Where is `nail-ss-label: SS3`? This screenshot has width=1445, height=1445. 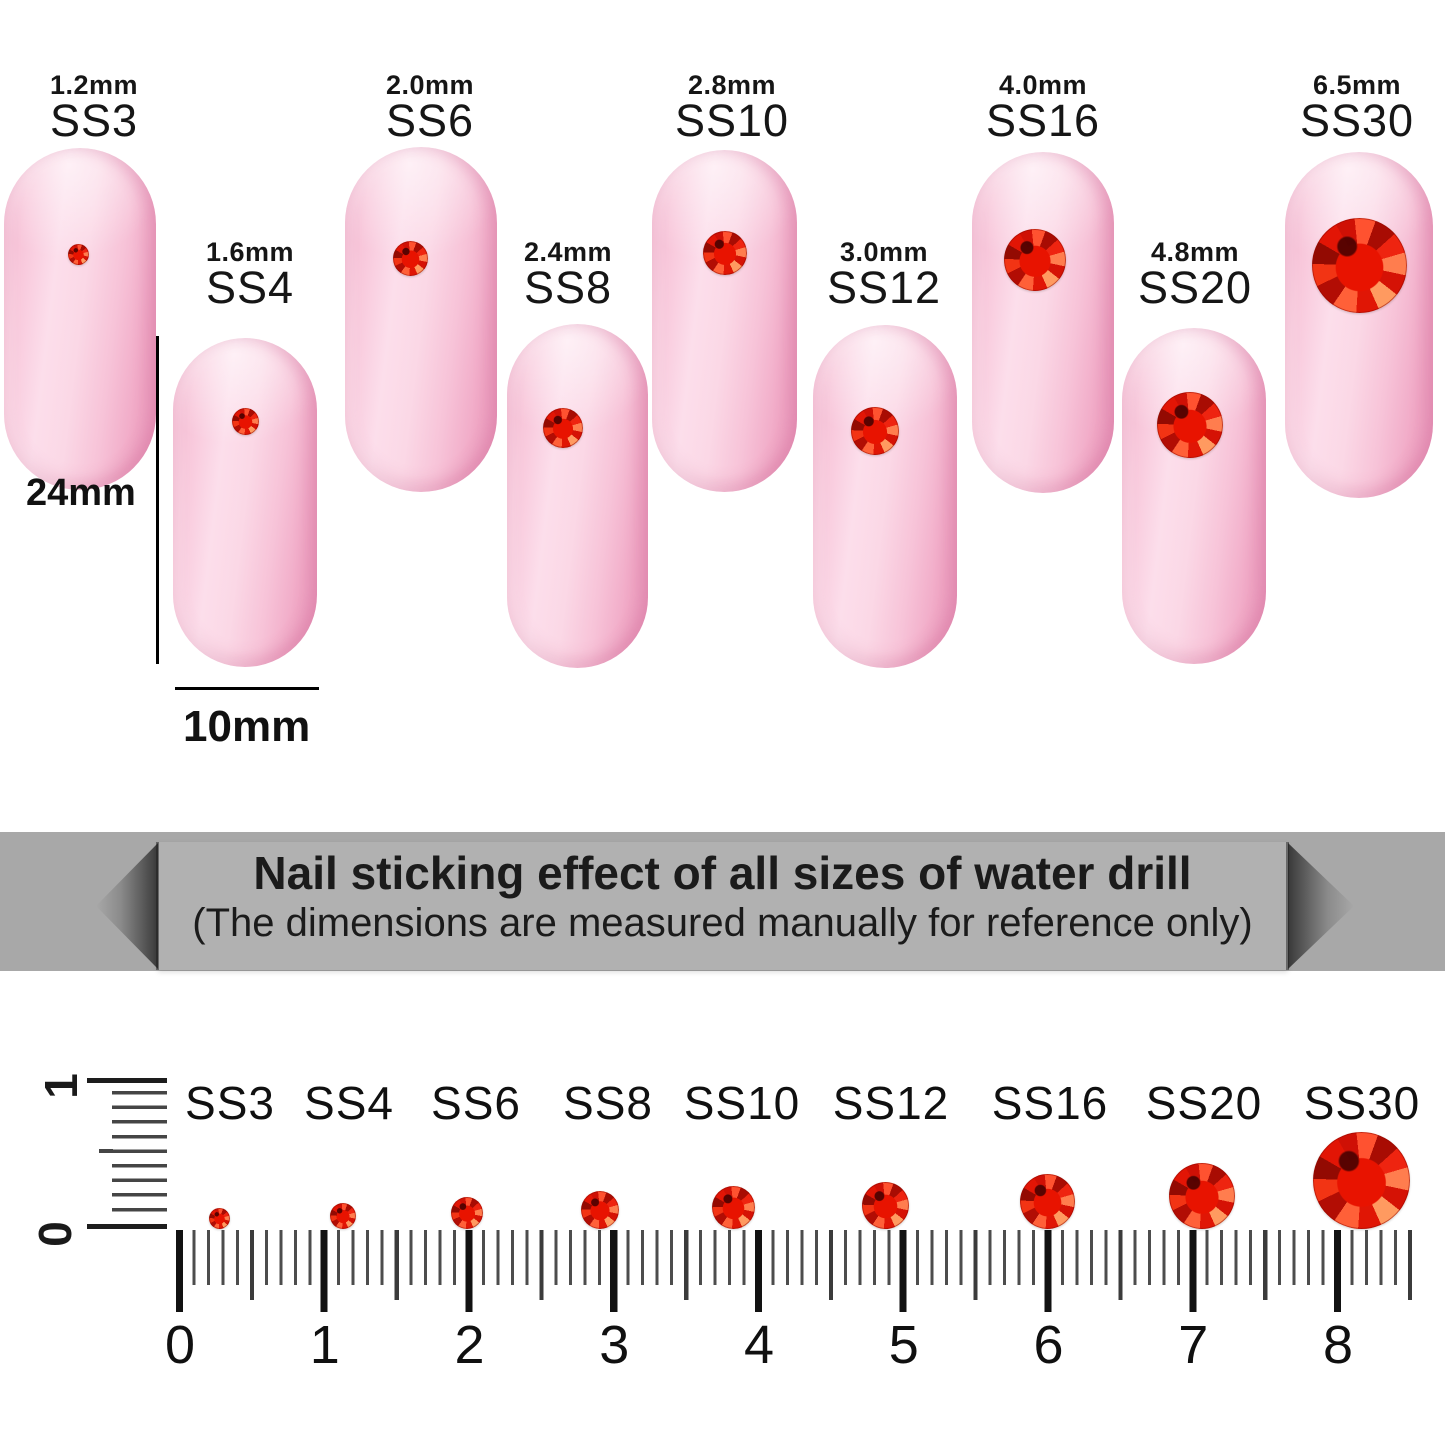 nail-ss-label: SS3 is located at coordinates (94, 120).